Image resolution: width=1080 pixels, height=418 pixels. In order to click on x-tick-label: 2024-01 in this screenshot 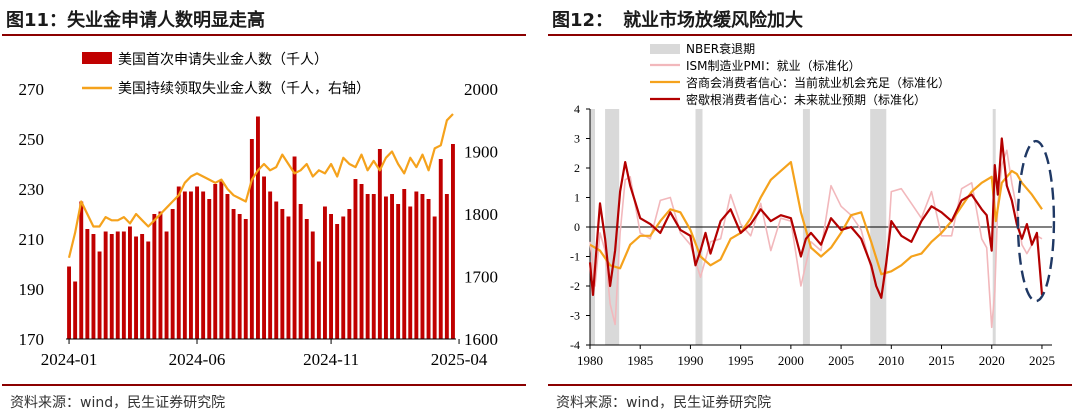, I will do `click(69, 359)`.